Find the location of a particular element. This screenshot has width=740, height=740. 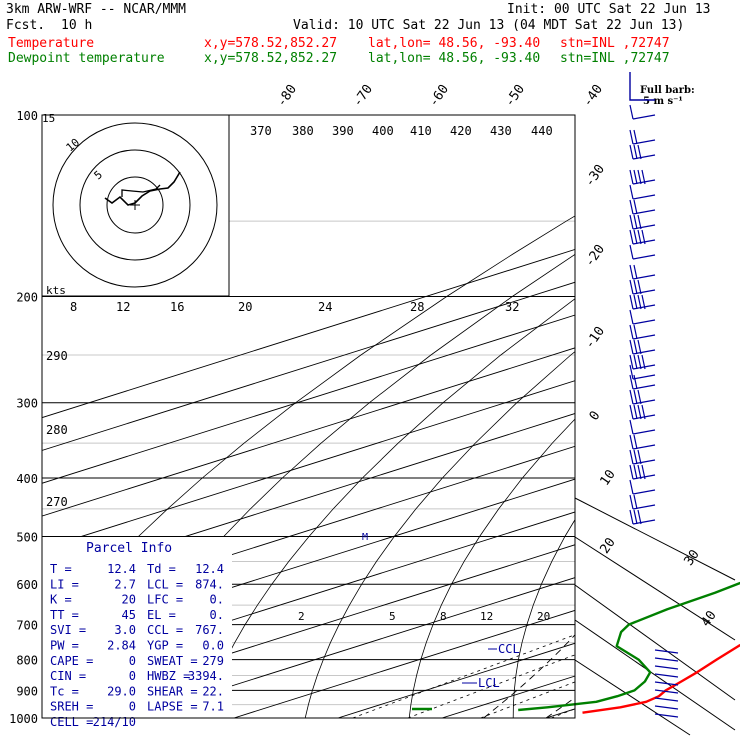

dewpoint-profile-line is located at coordinates (629, 646).